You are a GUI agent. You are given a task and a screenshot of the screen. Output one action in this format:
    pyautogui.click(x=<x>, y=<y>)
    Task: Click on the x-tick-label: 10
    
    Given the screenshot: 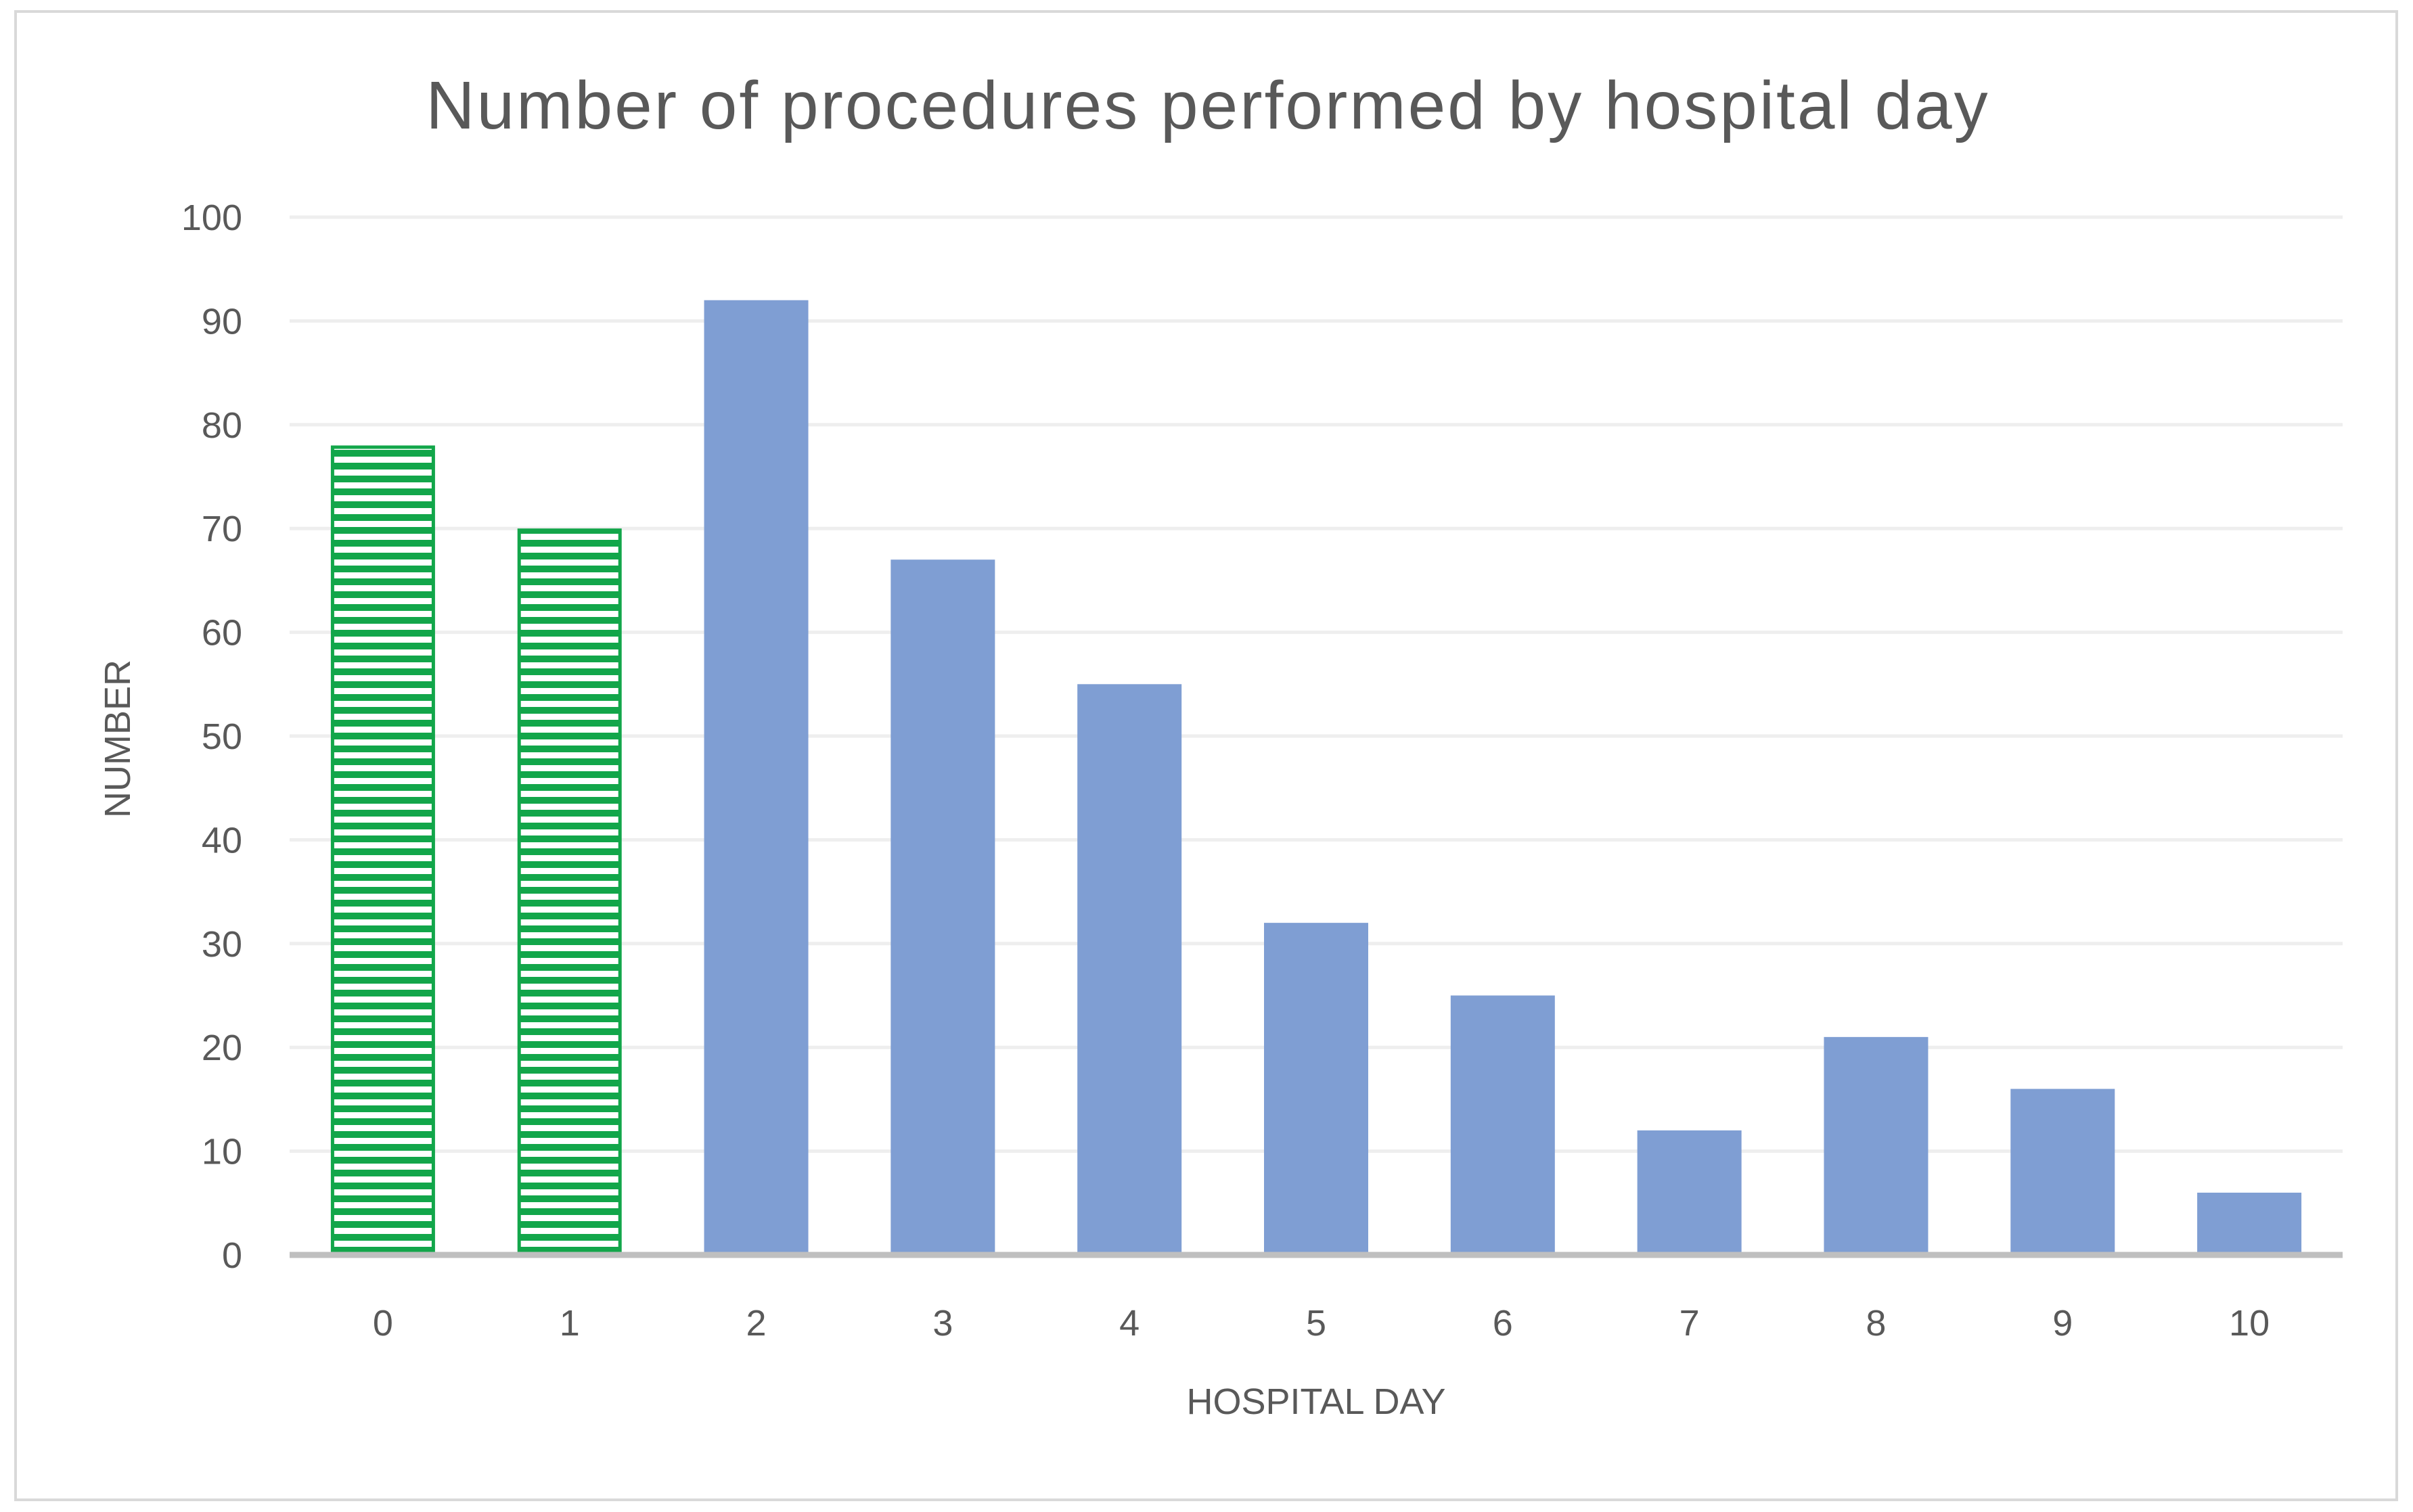 What is the action you would take?
    pyautogui.click(x=2250, y=1324)
    